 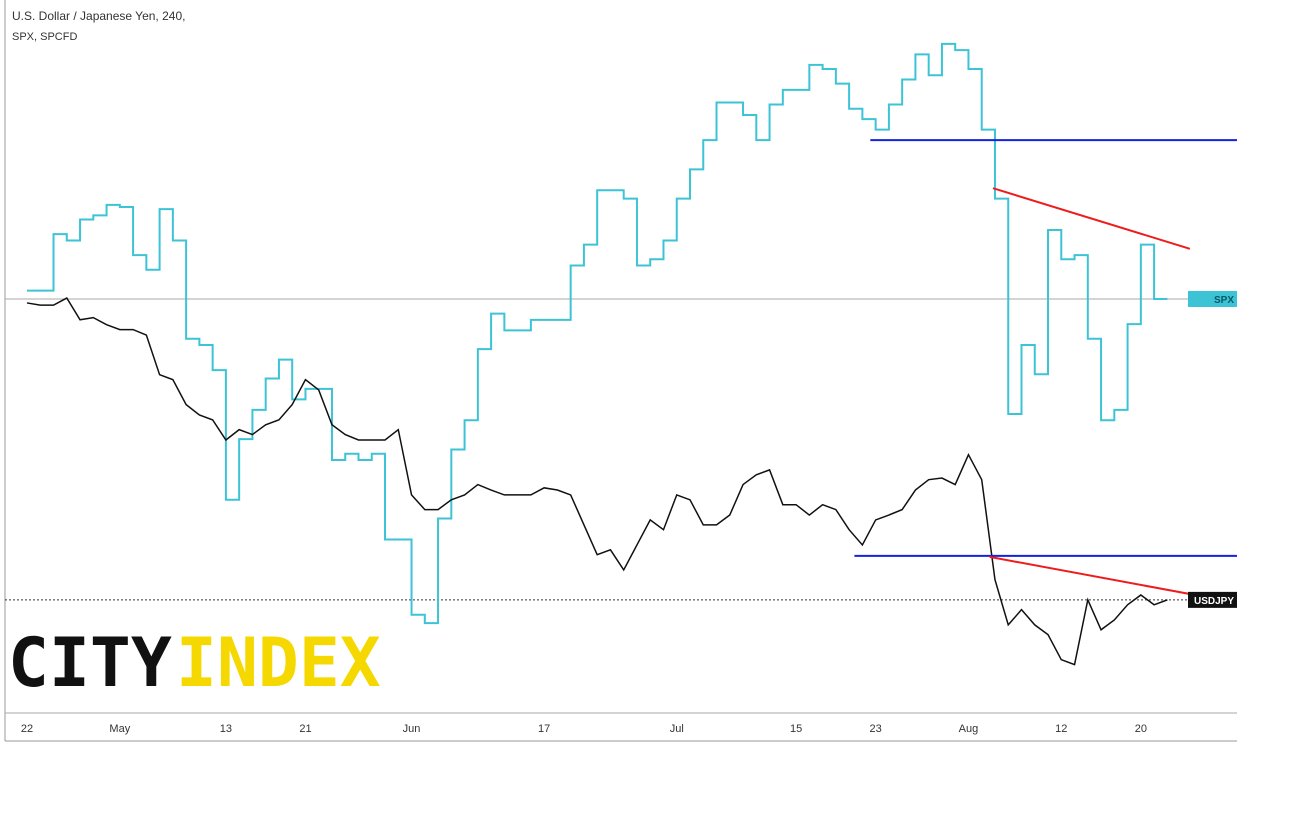 What do you see at coordinates (969, 729) in the screenshot?
I see `x-tick-label: Aug` at bounding box center [969, 729].